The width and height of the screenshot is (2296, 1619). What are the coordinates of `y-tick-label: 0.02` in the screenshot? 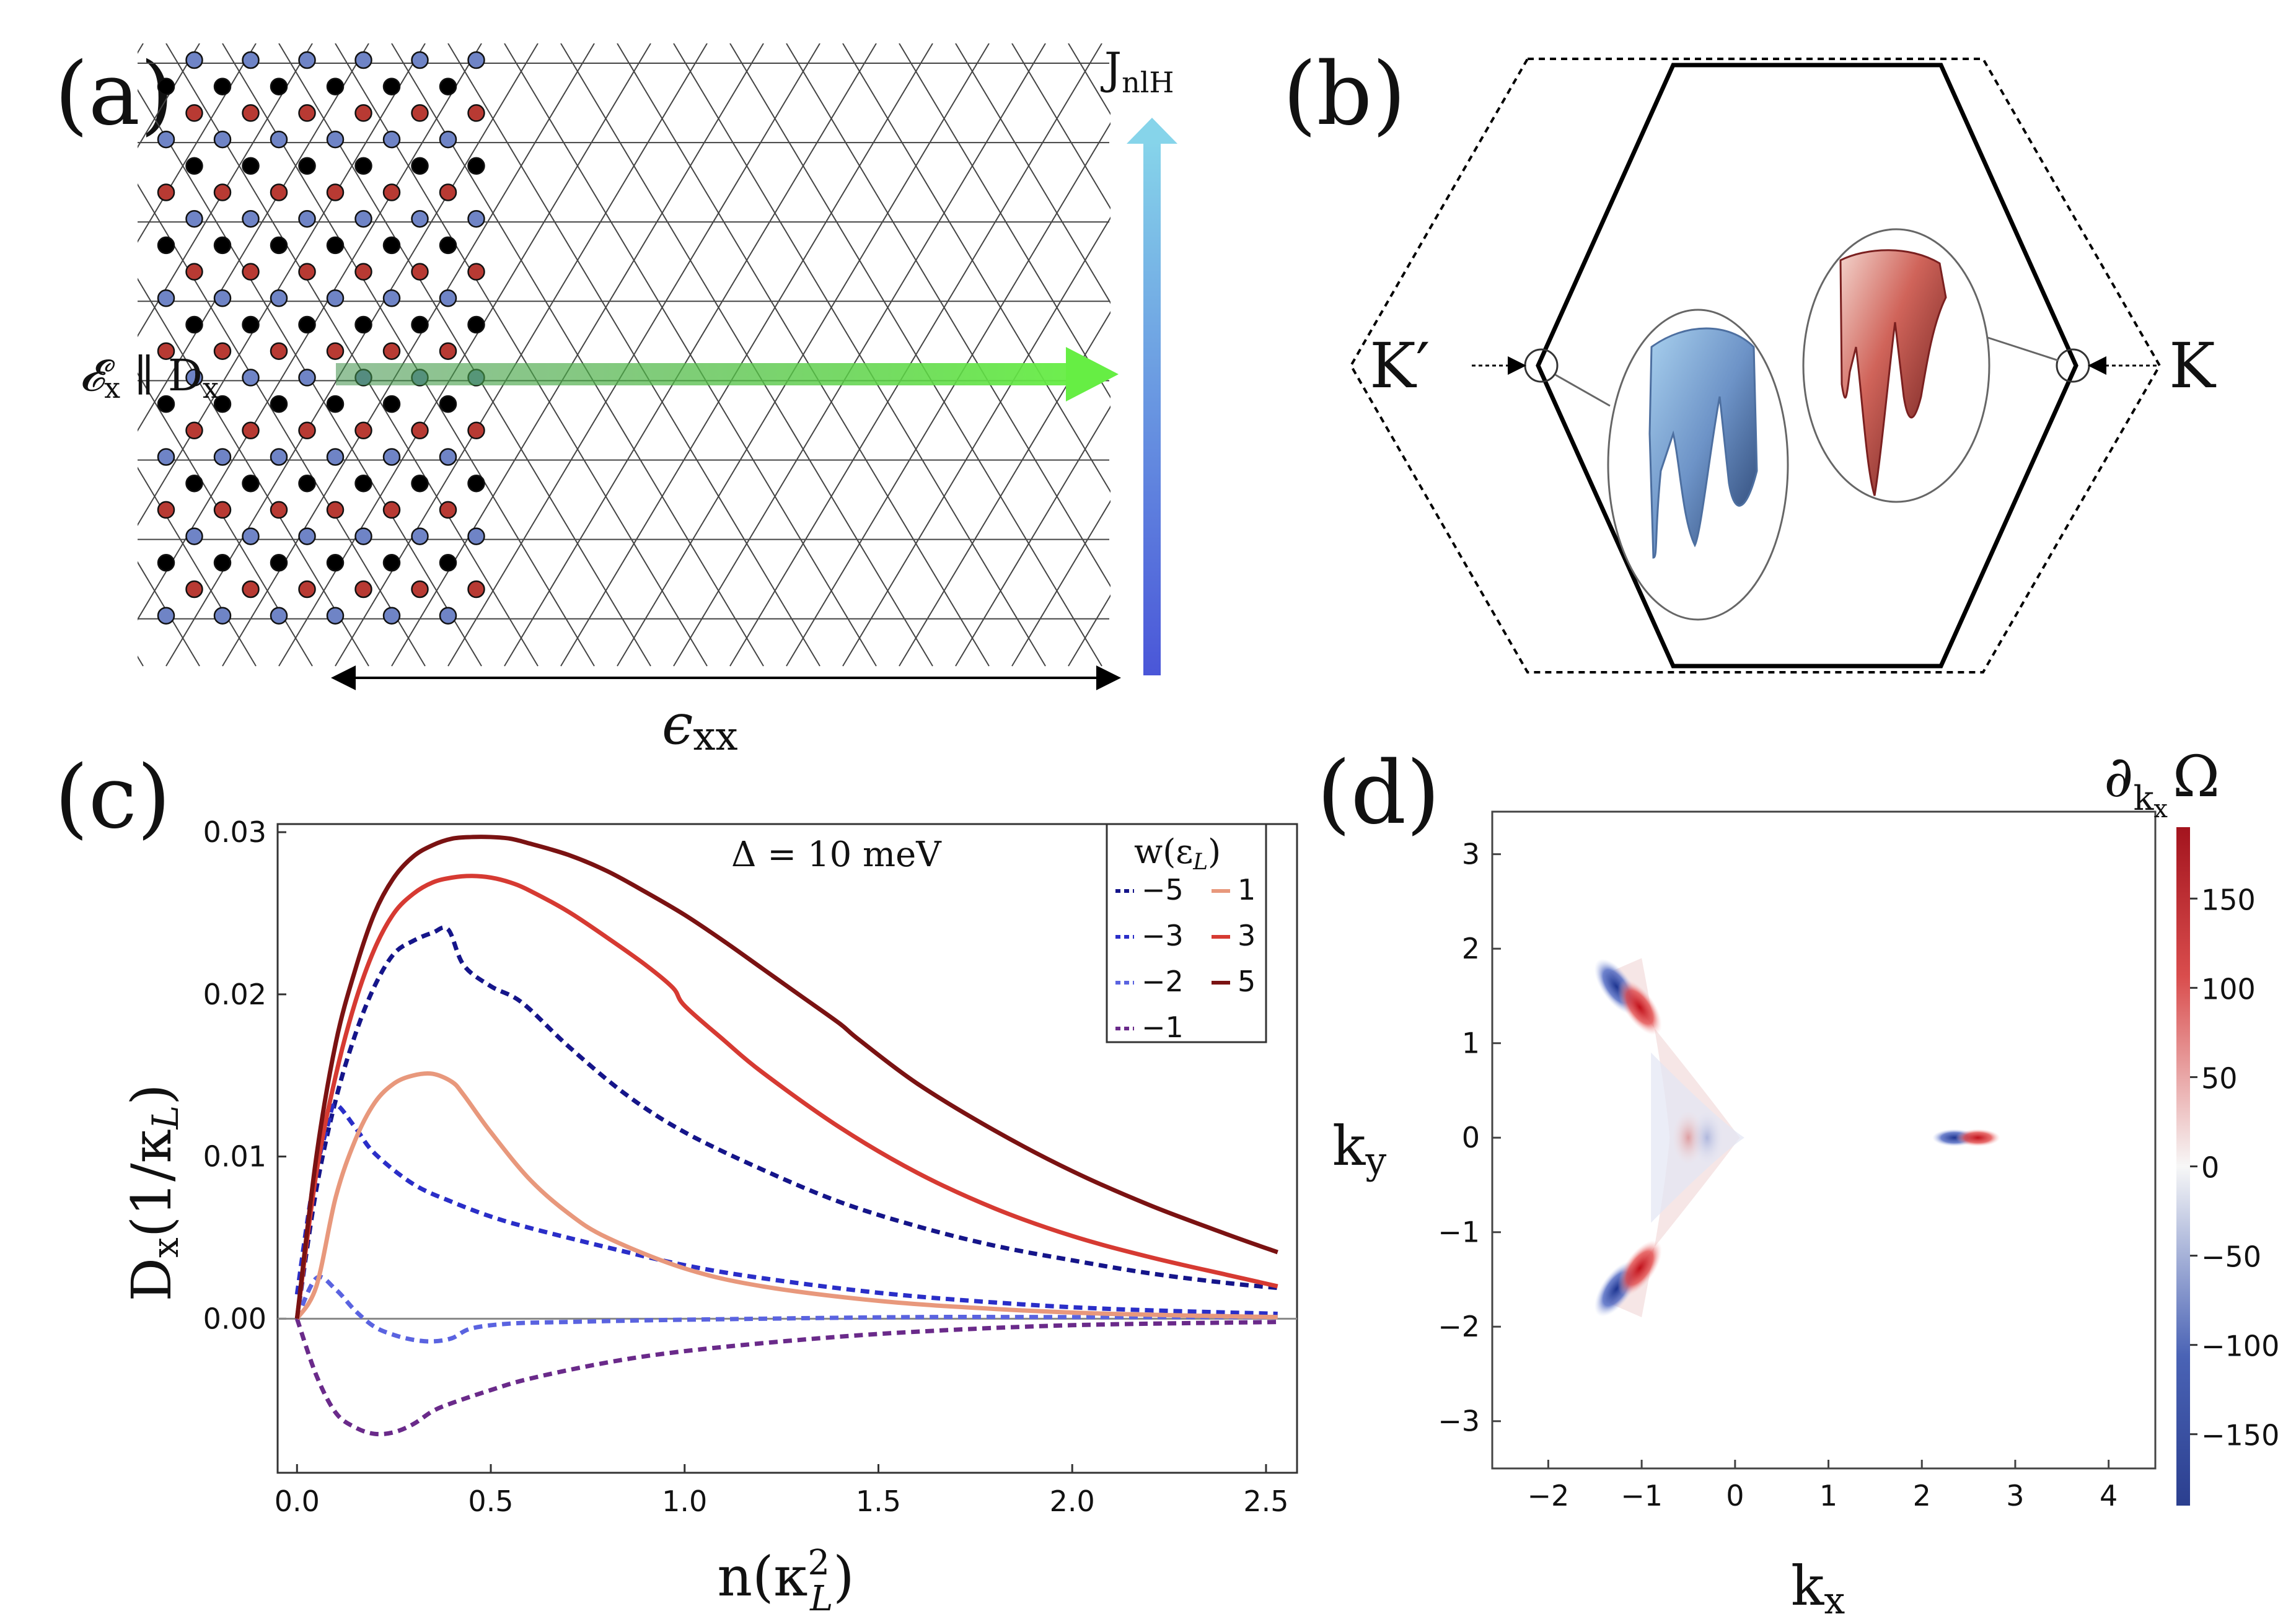 It's located at (234, 994).